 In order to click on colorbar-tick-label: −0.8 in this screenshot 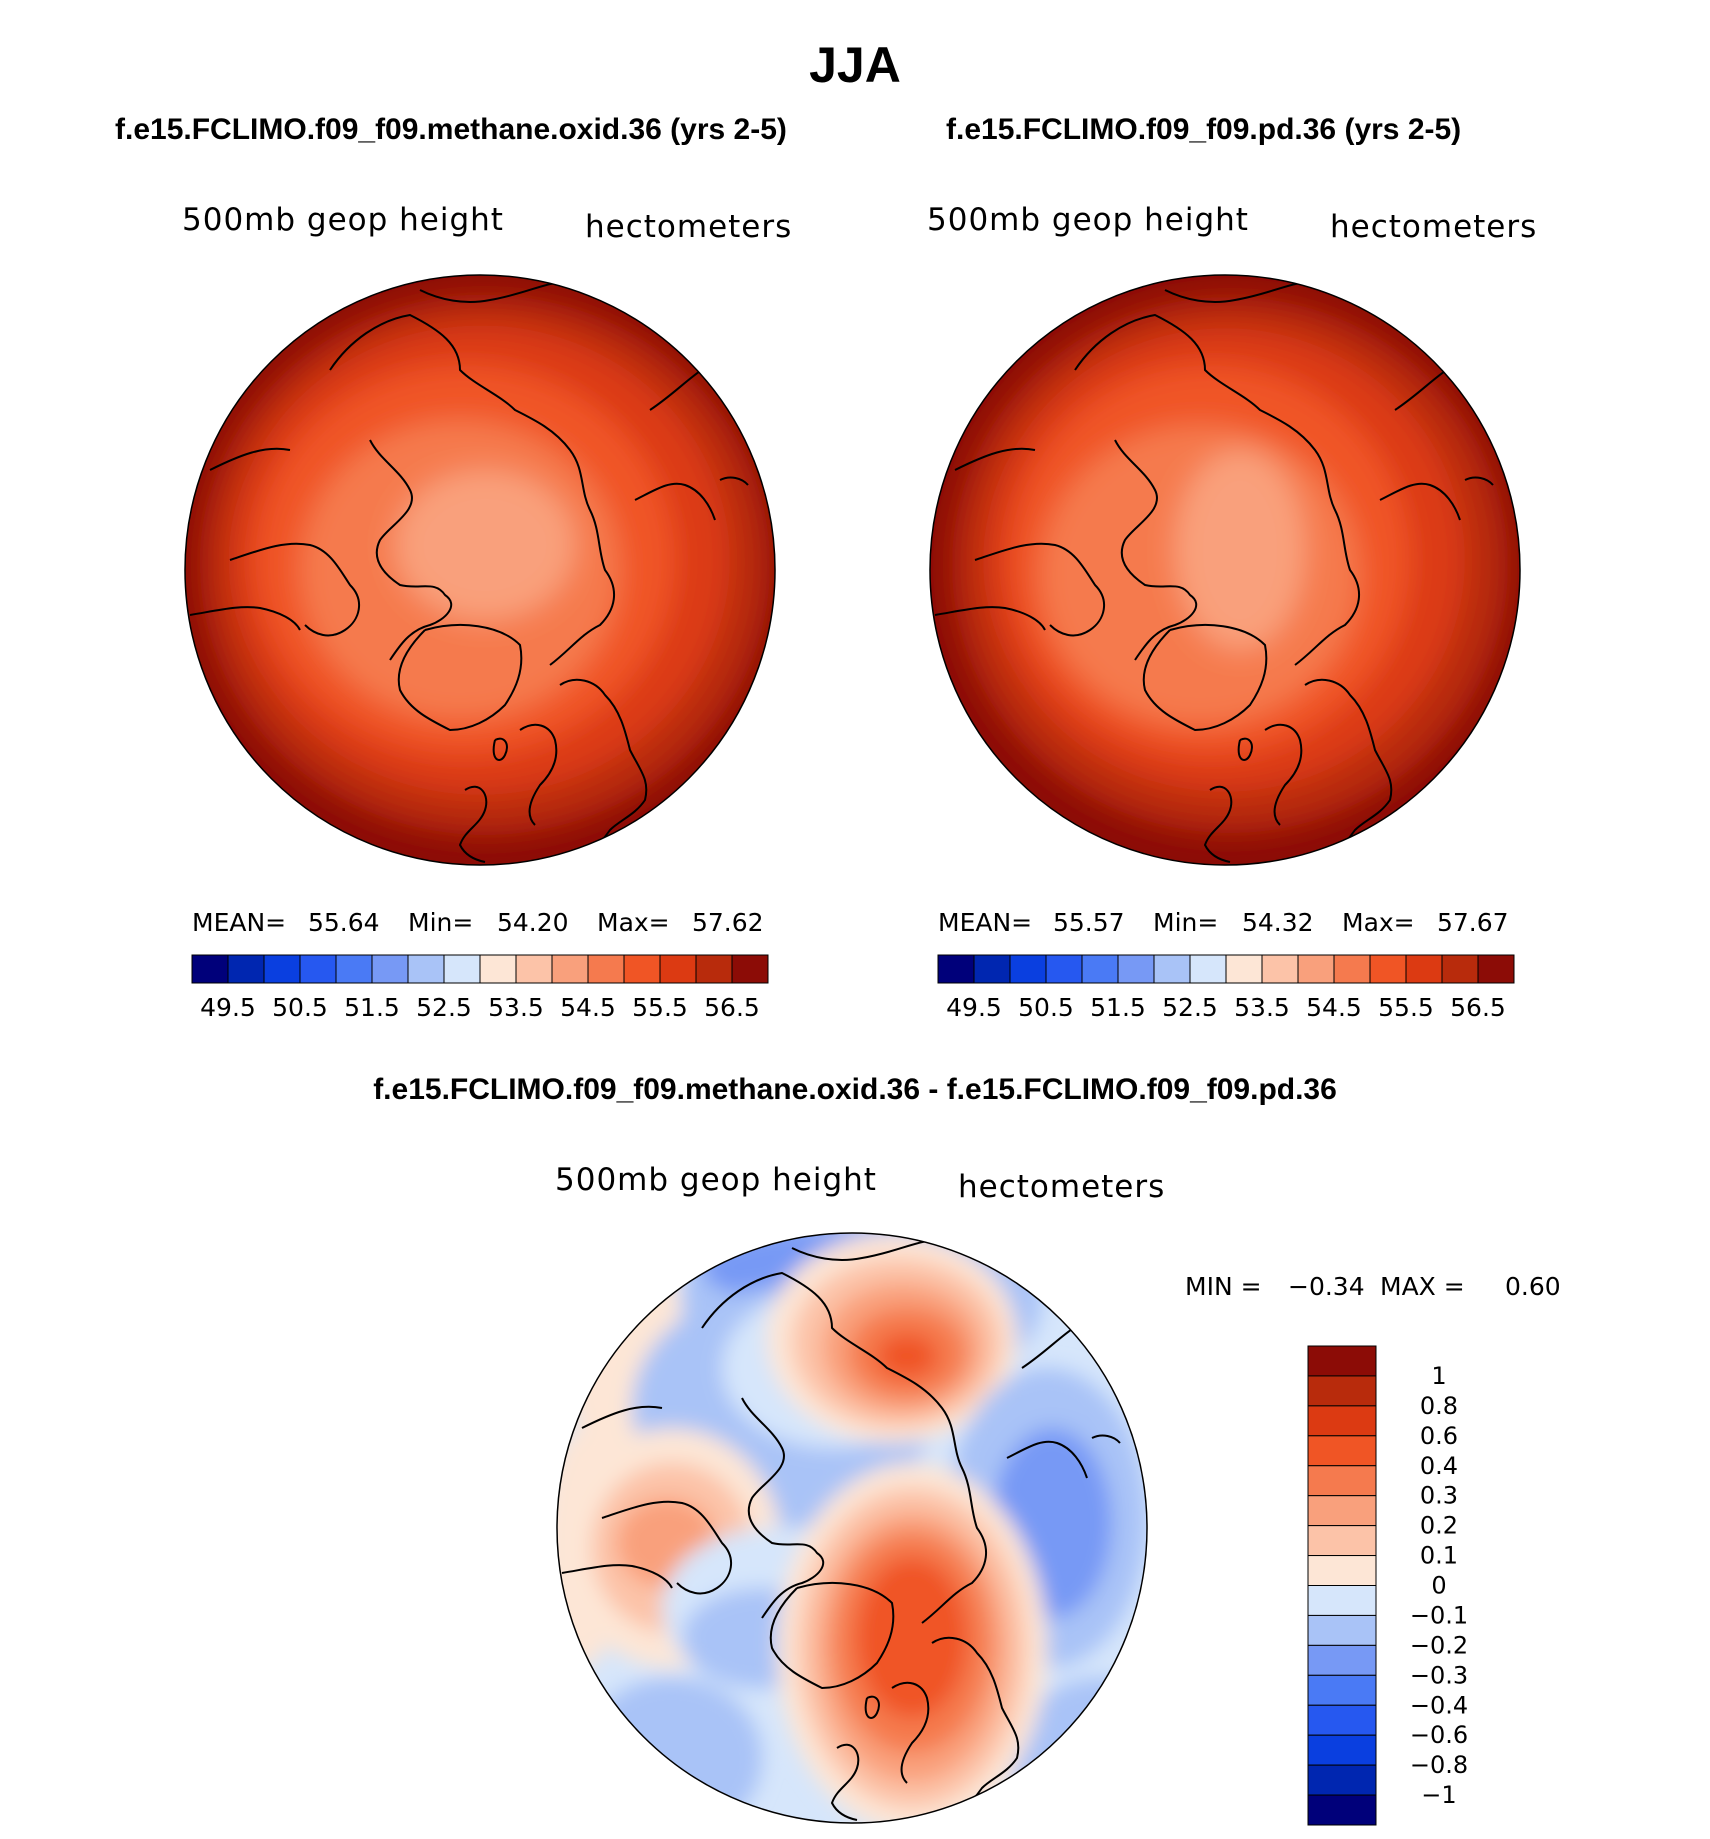, I will do `click(1439, 1765)`.